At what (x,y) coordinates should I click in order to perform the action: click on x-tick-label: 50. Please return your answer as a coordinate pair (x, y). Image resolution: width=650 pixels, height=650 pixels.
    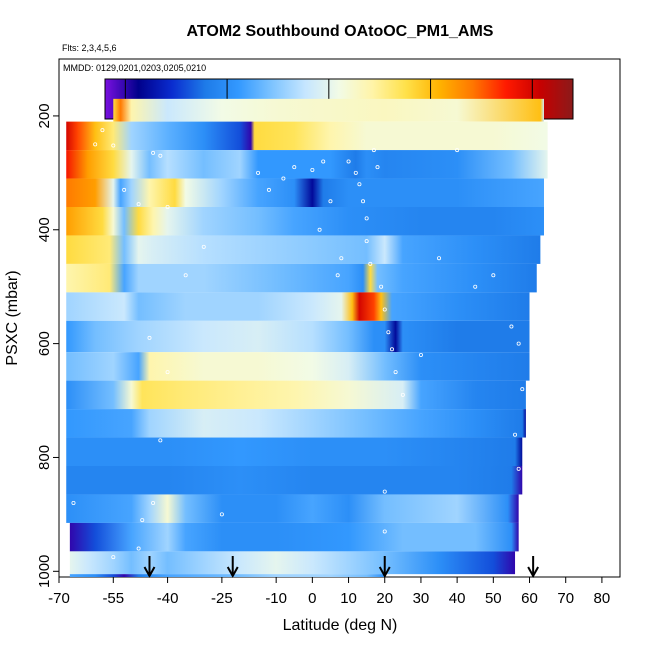
    Looking at the image, I should click on (493, 598).